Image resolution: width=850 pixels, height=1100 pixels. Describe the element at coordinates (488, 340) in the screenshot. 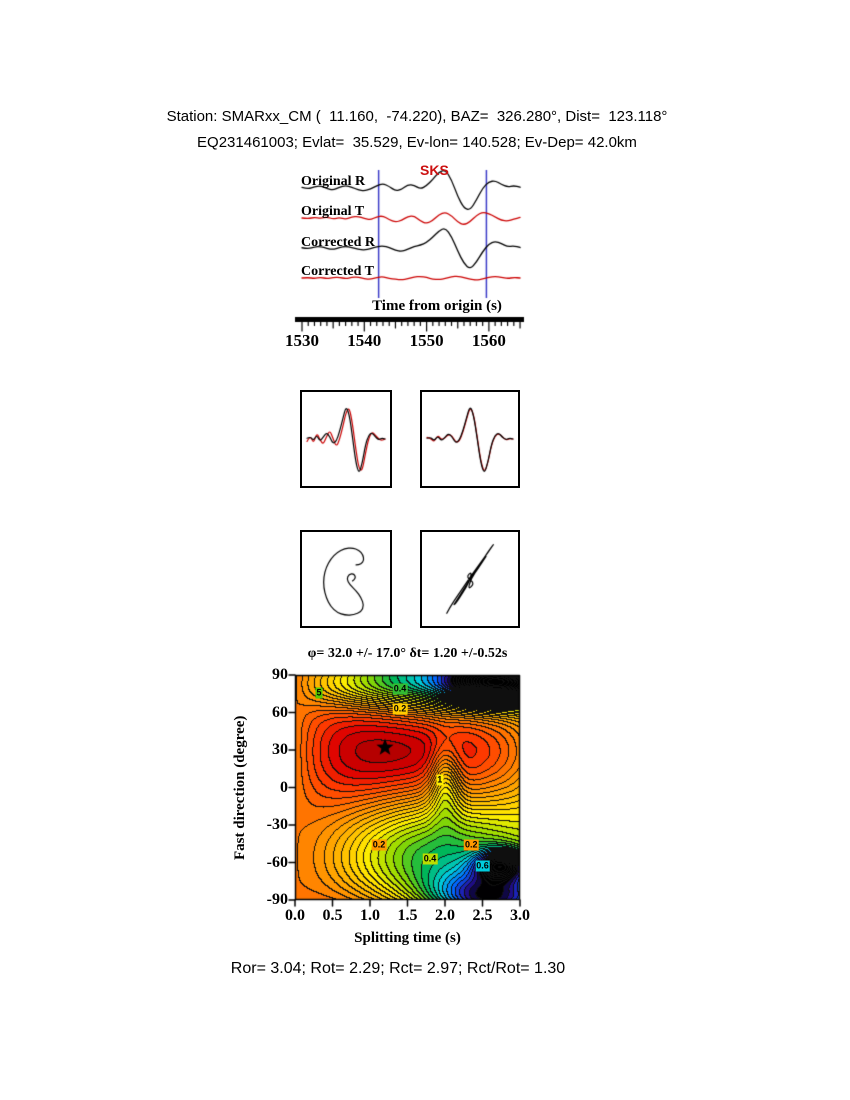

I see `waveform-xtick-1560: 1560` at that location.